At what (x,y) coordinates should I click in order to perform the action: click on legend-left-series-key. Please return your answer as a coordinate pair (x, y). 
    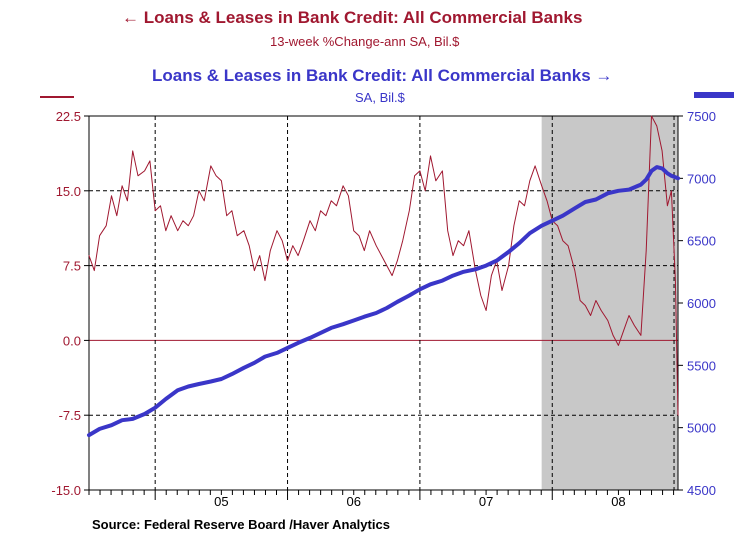
    Looking at the image, I should click on (57, 97).